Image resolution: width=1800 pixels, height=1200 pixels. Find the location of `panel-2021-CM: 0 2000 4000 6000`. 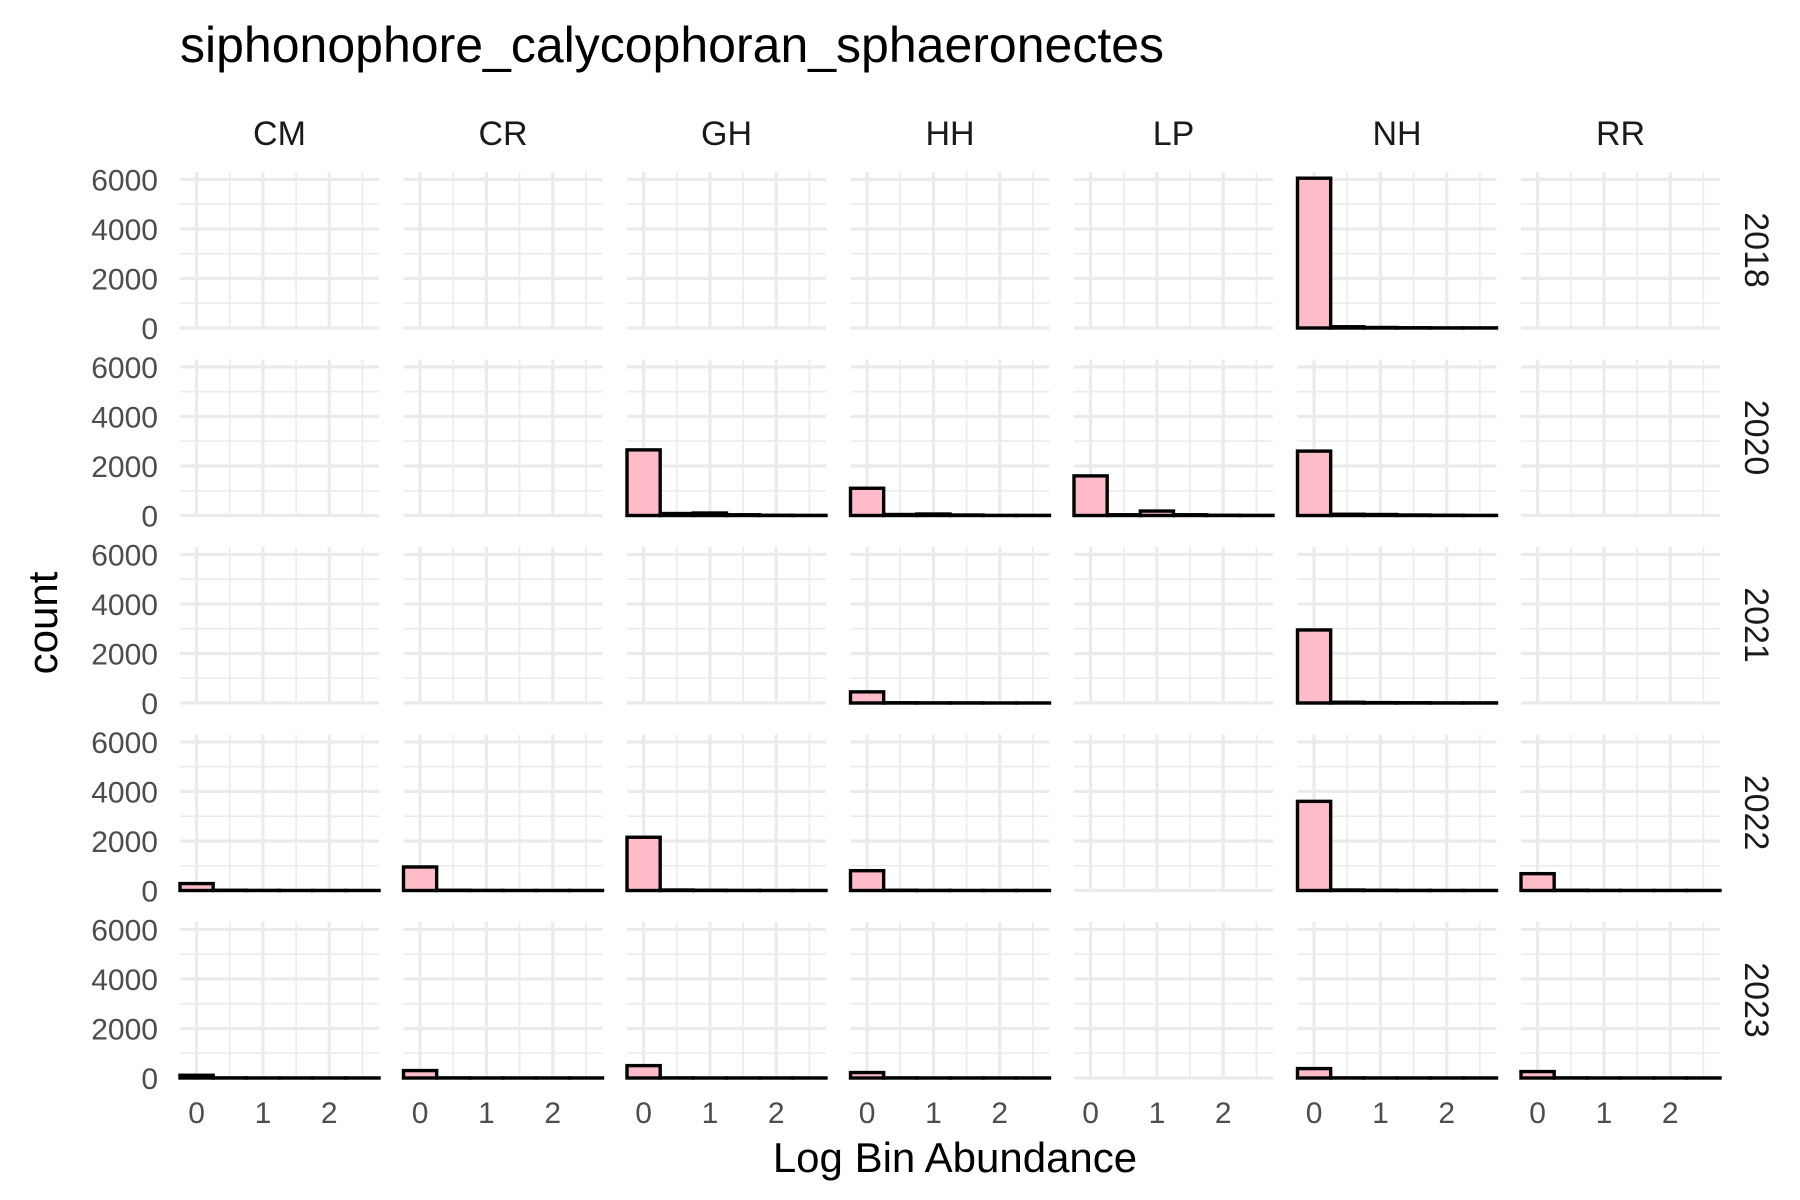

panel-2021-CM: 0 2000 4000 6000 is located at coordinates (235, 630).